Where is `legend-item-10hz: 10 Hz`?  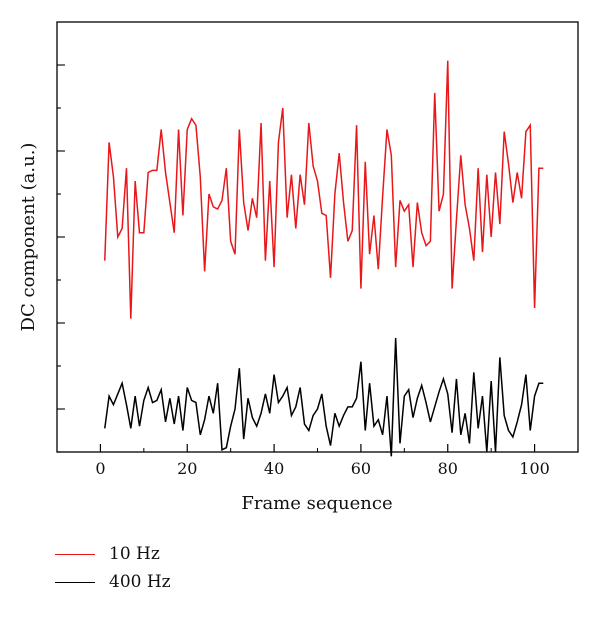 legend-item-10hz: 10 Hz is located at coordinates (113, 554).